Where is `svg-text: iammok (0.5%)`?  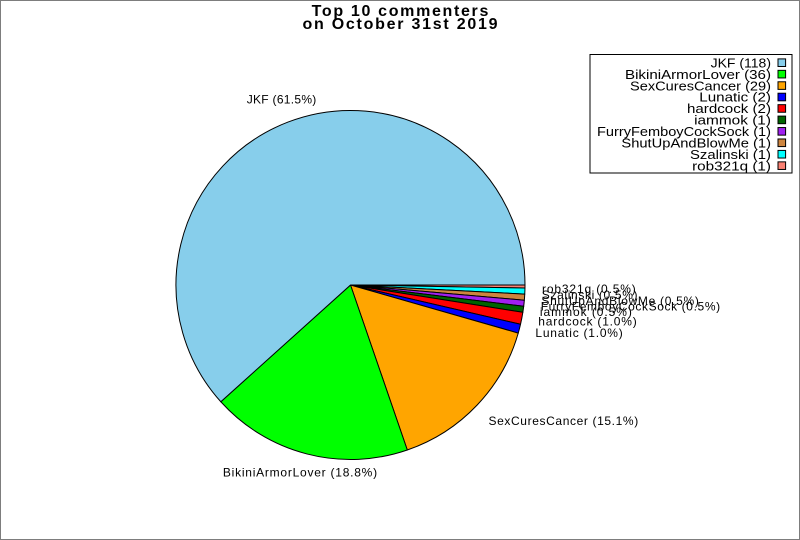
svg-text: iammok (0.5%) is located at coordinates (586, 312).